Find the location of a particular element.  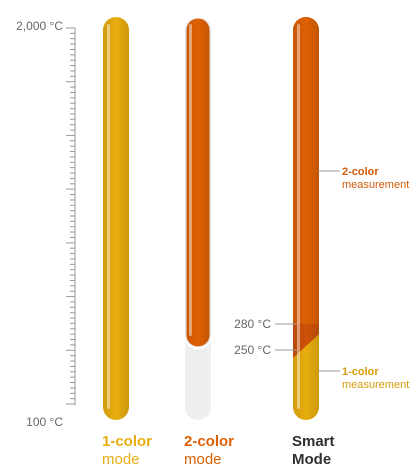

caption-two-color-mode: 2-color mode is located at coordinates (209, 450).